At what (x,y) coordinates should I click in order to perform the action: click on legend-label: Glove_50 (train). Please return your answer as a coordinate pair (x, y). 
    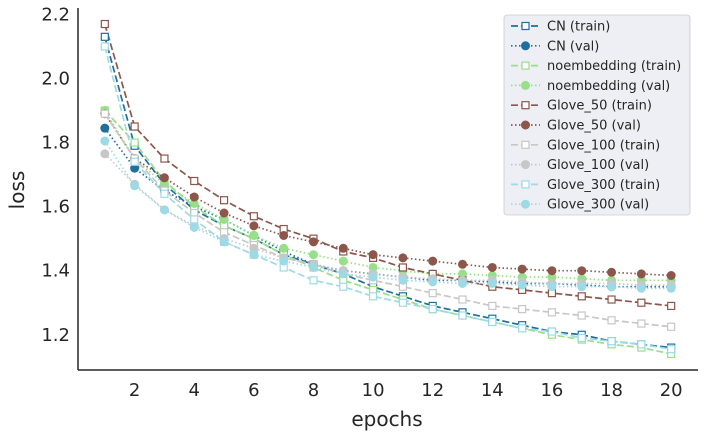
    Looking at the image, I should click on (599, 106).